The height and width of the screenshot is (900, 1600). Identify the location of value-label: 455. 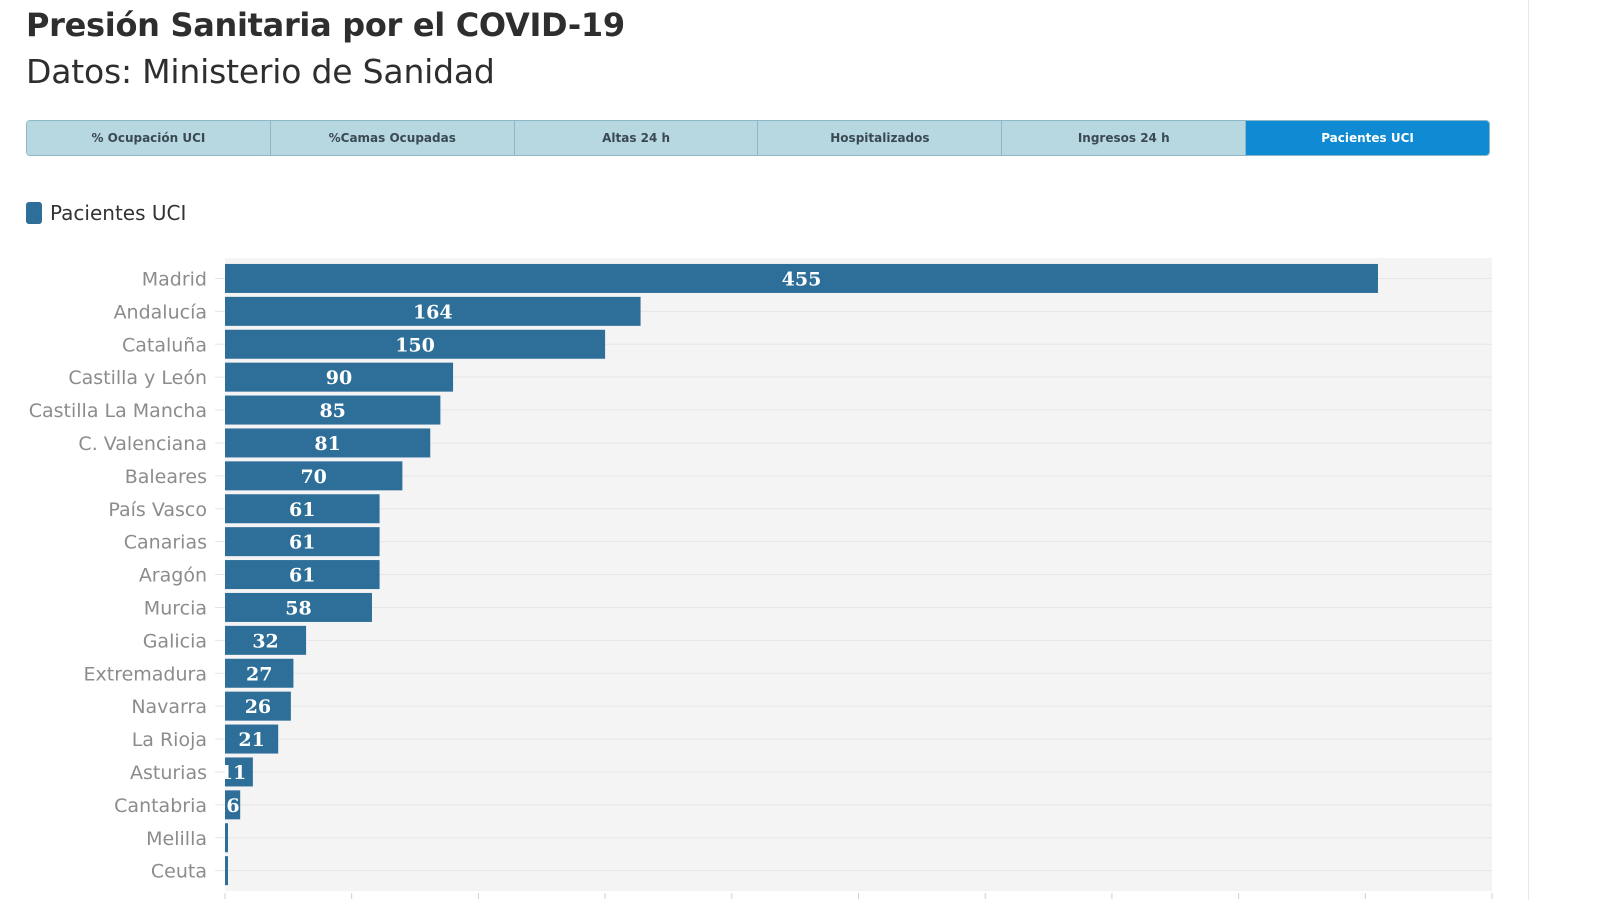
(802, 279).